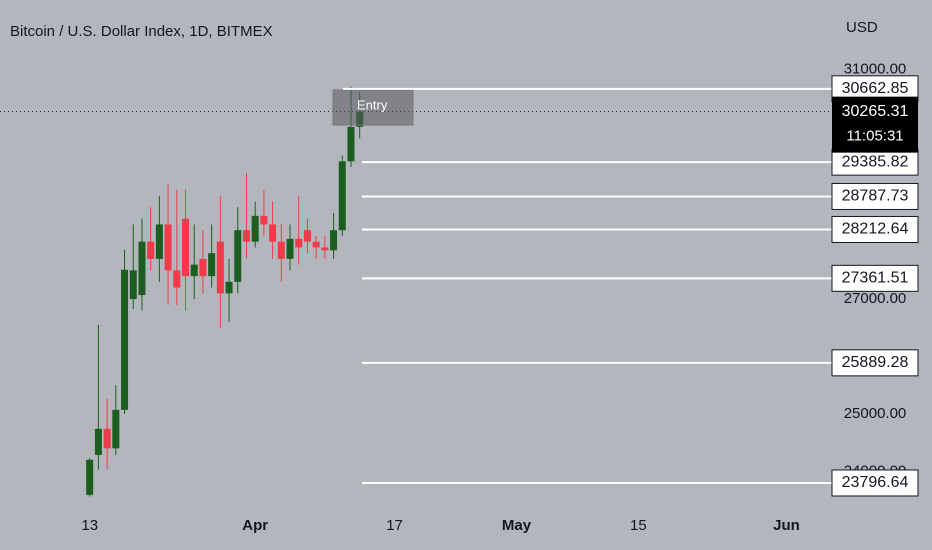 The height and width of the screenshot is (550, 932). What do you see at coordinates (875, 298) in the screenshot?
I see `y-tick-label: 27000.00` at bounding box center [875, 298].